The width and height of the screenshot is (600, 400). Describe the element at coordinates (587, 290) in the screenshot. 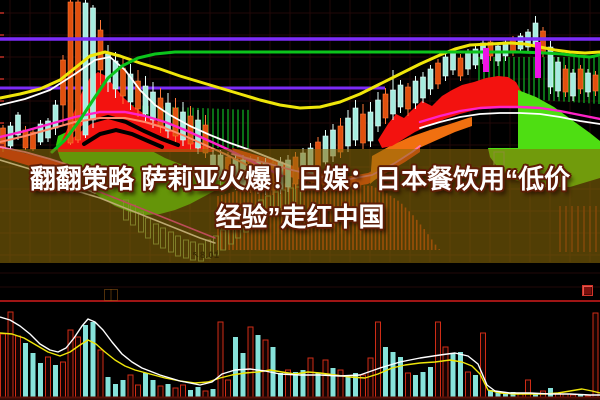

I see `red-seal-watermark-icon` at that location.